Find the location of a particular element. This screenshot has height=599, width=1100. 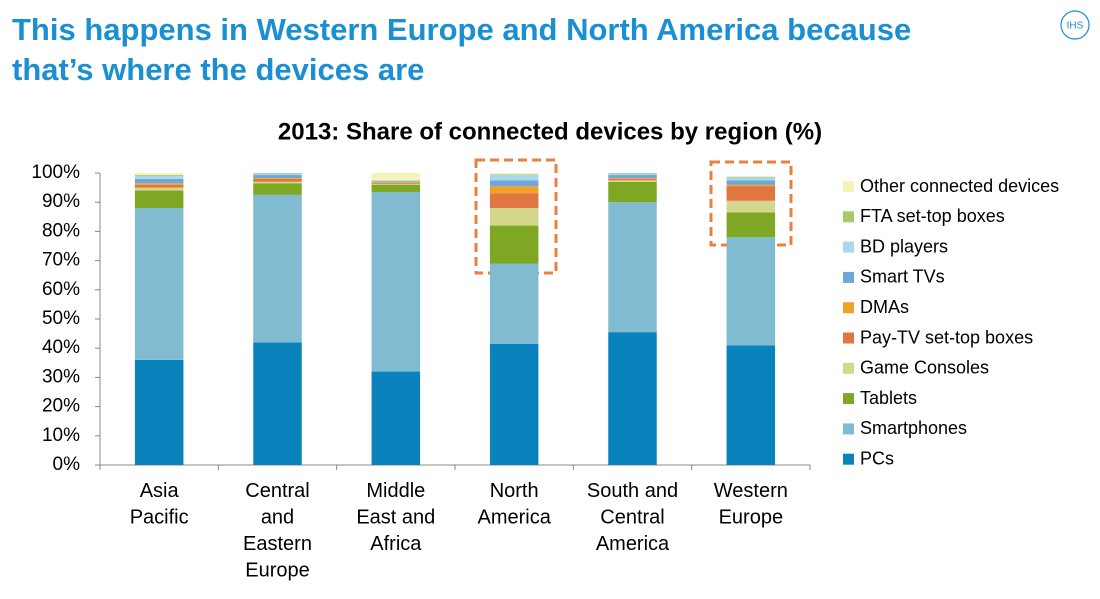

legend-label: DMAs is located at coordinates (884, 307).